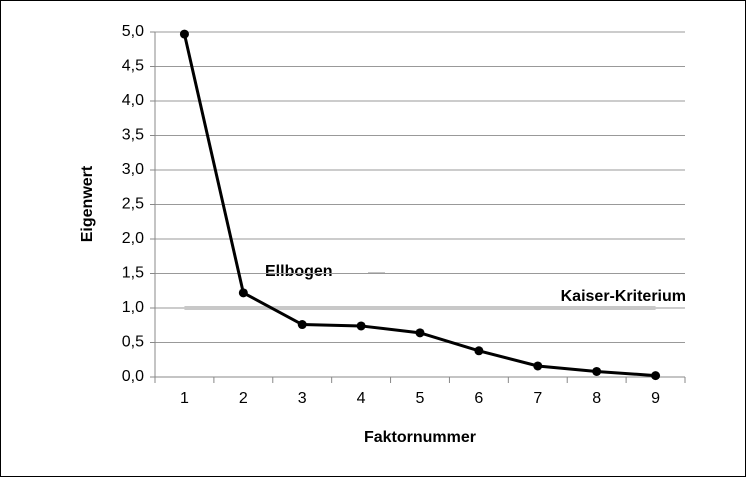 The width and height of the screenshot is (747, 478). I want to click on x-axis-label: Faktornummer, so click(420, 437).